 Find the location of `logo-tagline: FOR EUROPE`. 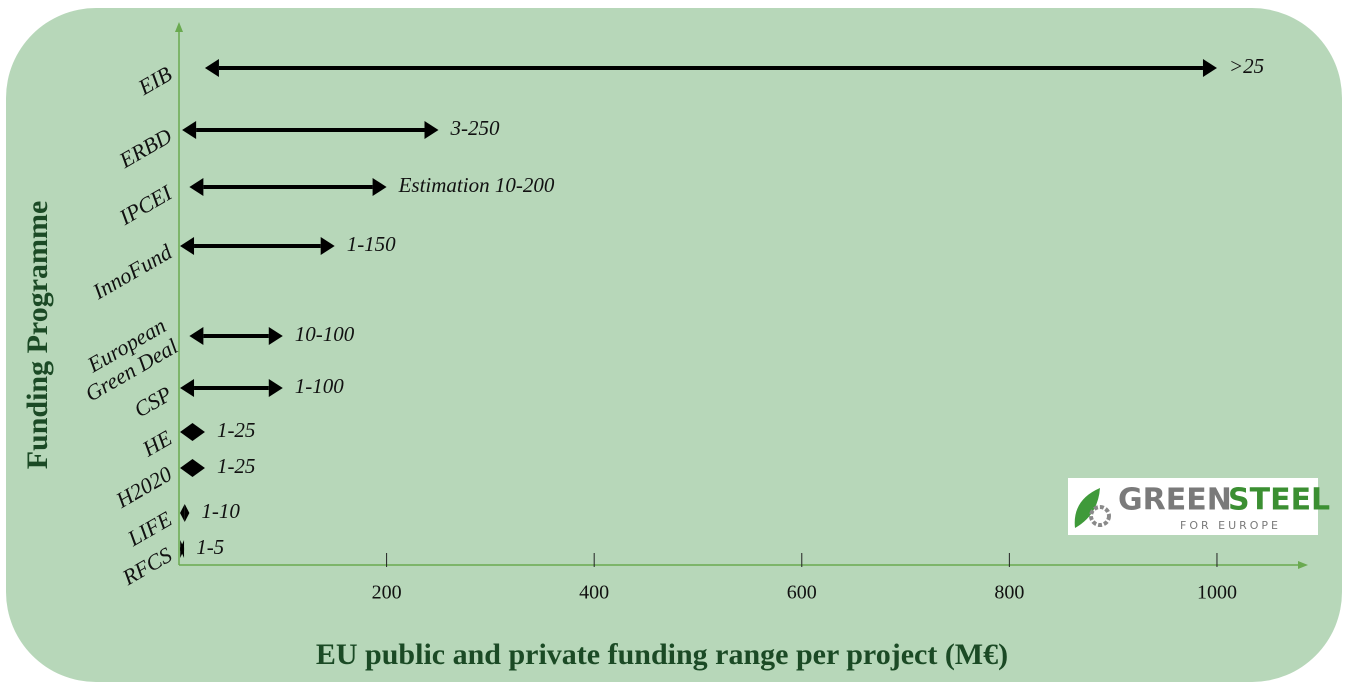

logo-tagline: FOR EUROPE is located at coordinates (1230, 525).